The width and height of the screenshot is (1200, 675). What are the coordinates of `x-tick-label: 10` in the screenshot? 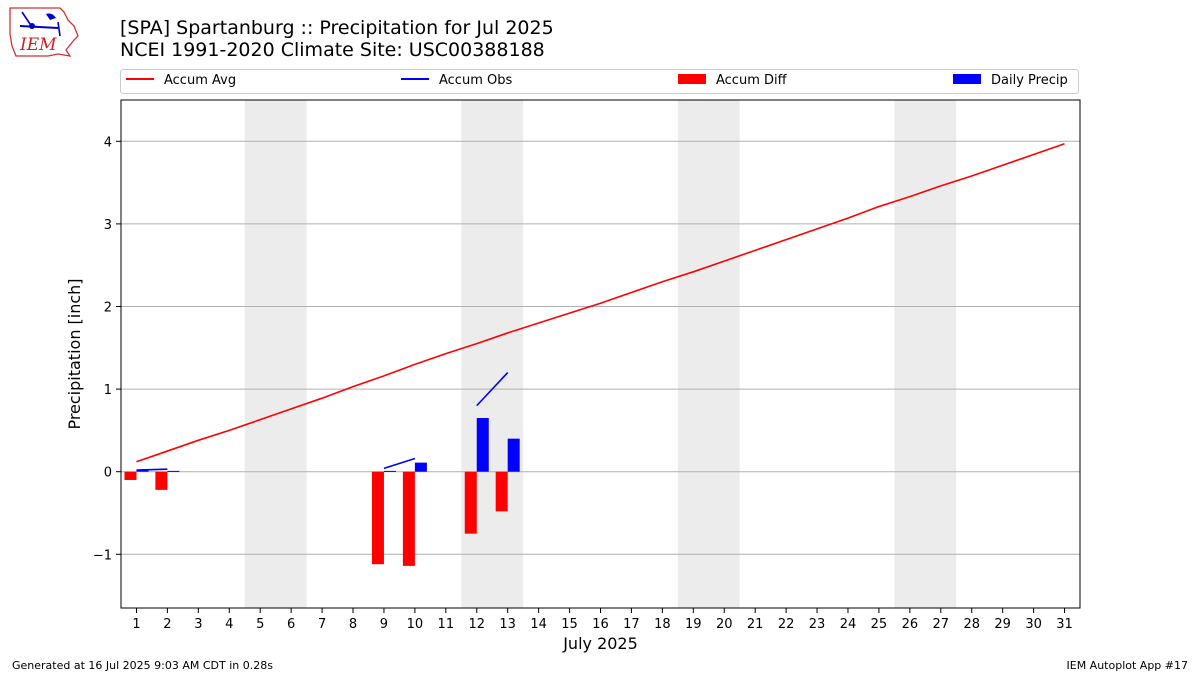 It's located at (415, 624).